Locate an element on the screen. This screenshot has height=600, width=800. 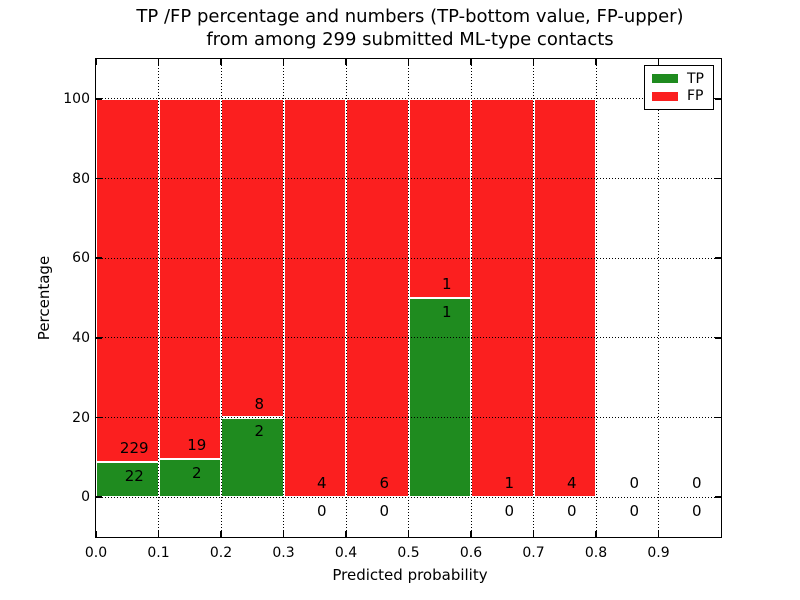
x-tick-label: 0.9 is located at coordinates (658, 553).